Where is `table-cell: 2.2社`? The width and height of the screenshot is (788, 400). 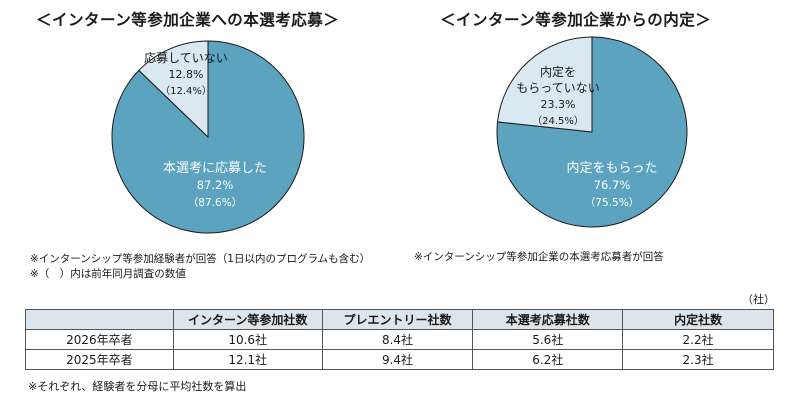 table-cell: 2.2社 is located at coordinates (698, 339).